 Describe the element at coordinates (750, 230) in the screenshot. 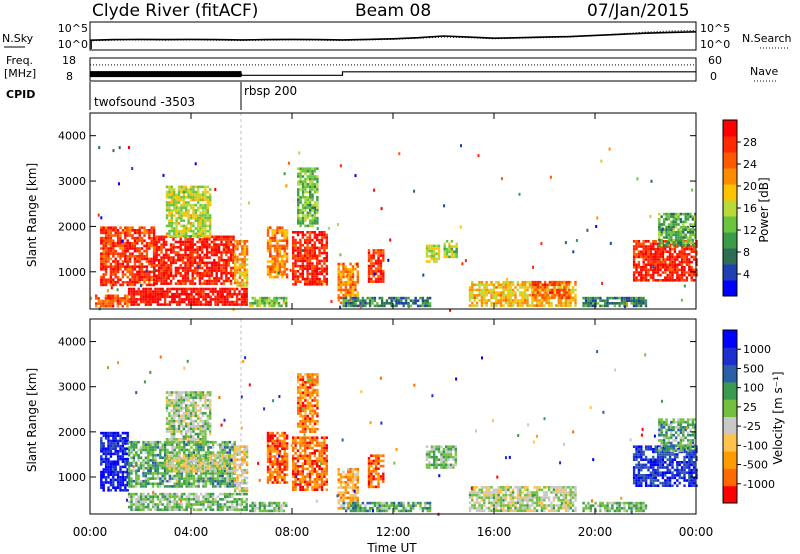

I see `power-colorbar-tick-label: 12` at that location.